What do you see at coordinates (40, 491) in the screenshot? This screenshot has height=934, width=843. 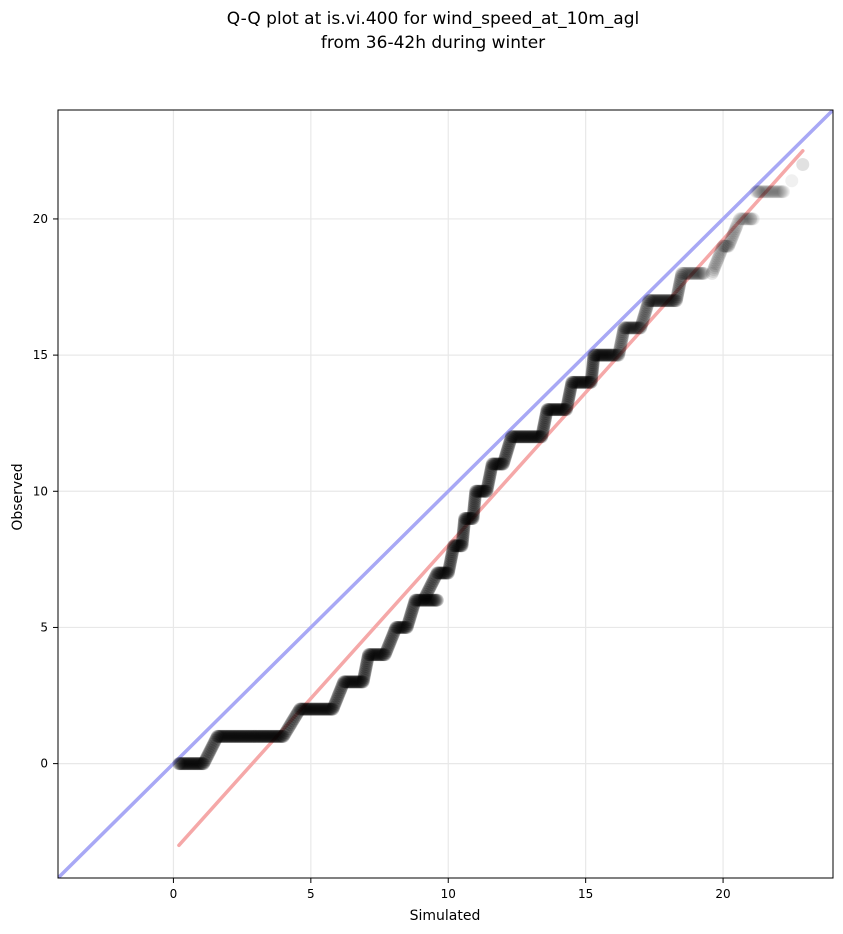 I see `y-tick-label: 10` at bounding box center [40, 491].